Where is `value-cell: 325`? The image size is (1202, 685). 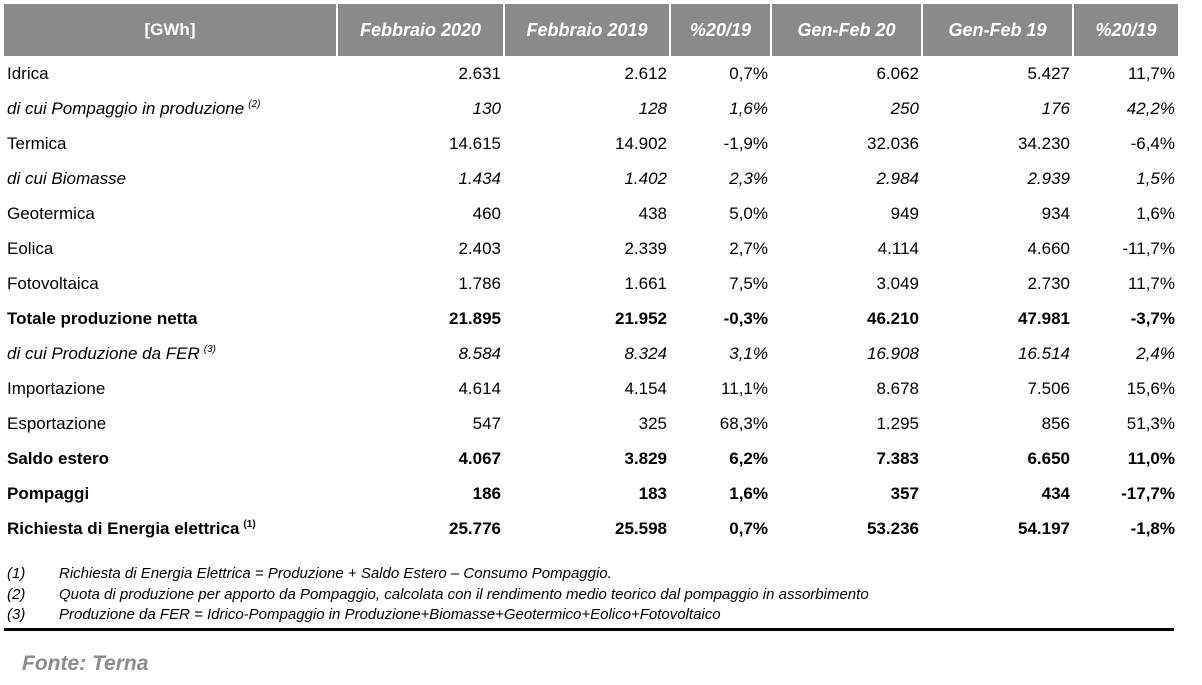 value-cell: 325 is located at coordinates (652, 423).